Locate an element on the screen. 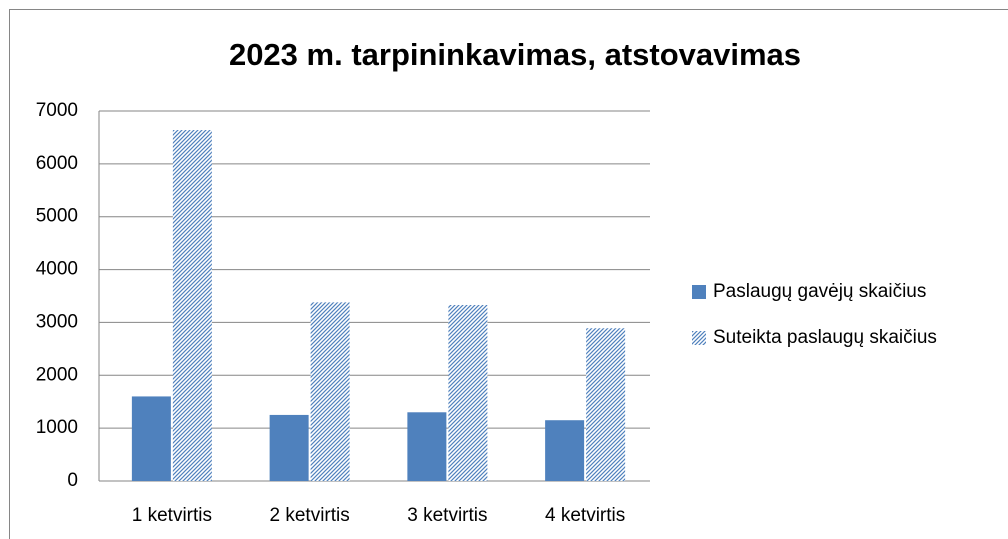  legend-label: Paslaugų gavėjų skaičius is located at coordinates (819, 291).